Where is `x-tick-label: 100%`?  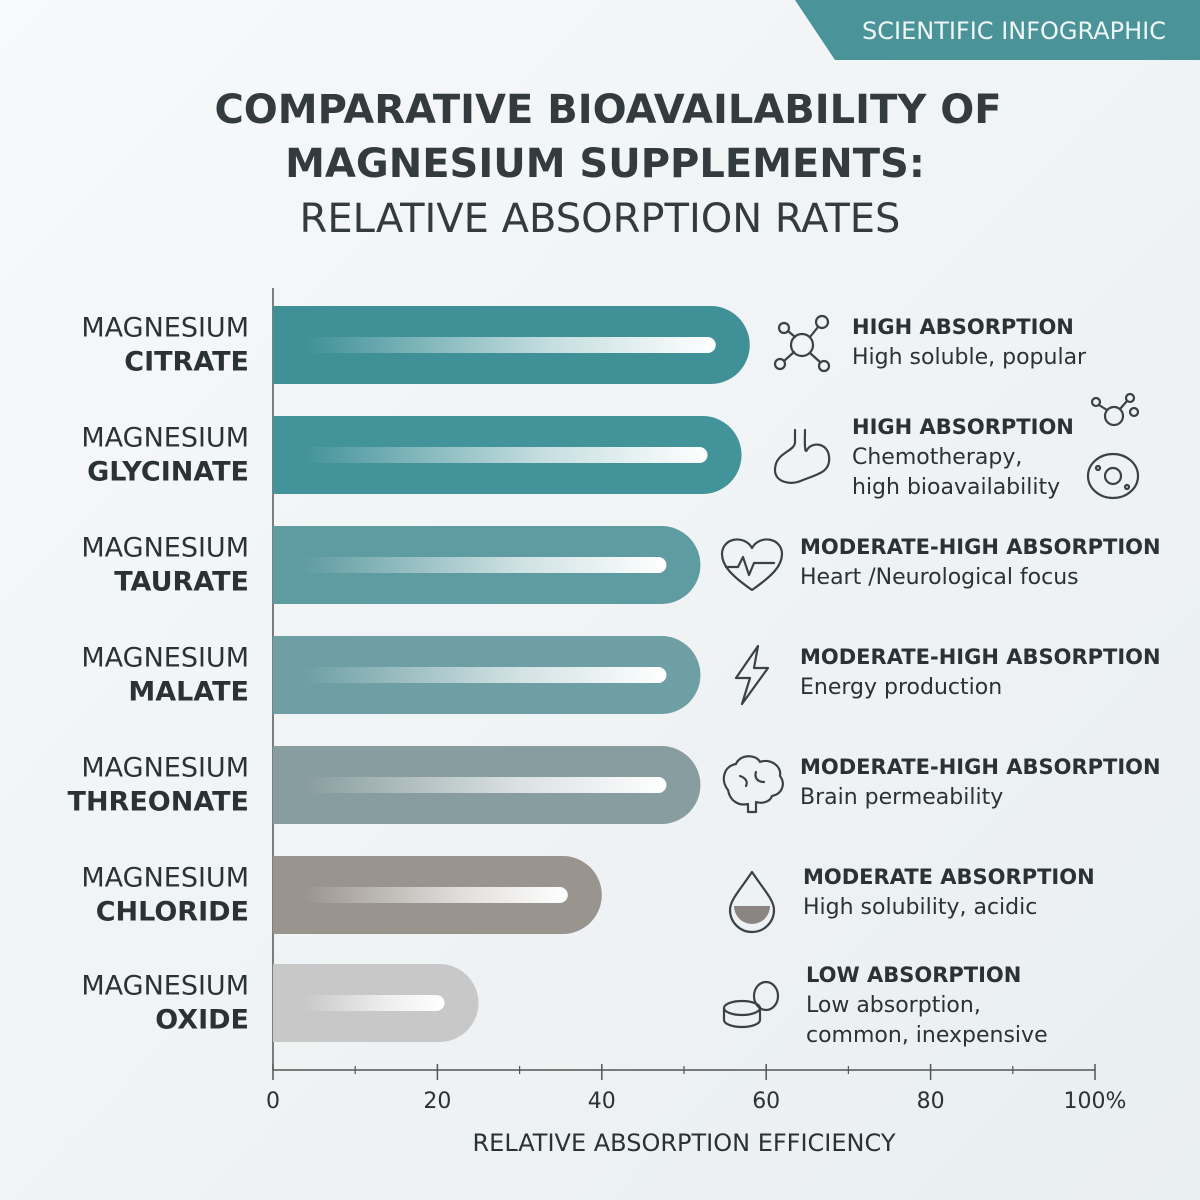
x-tick-label: 100% is located at coordinates (1095, 1101).